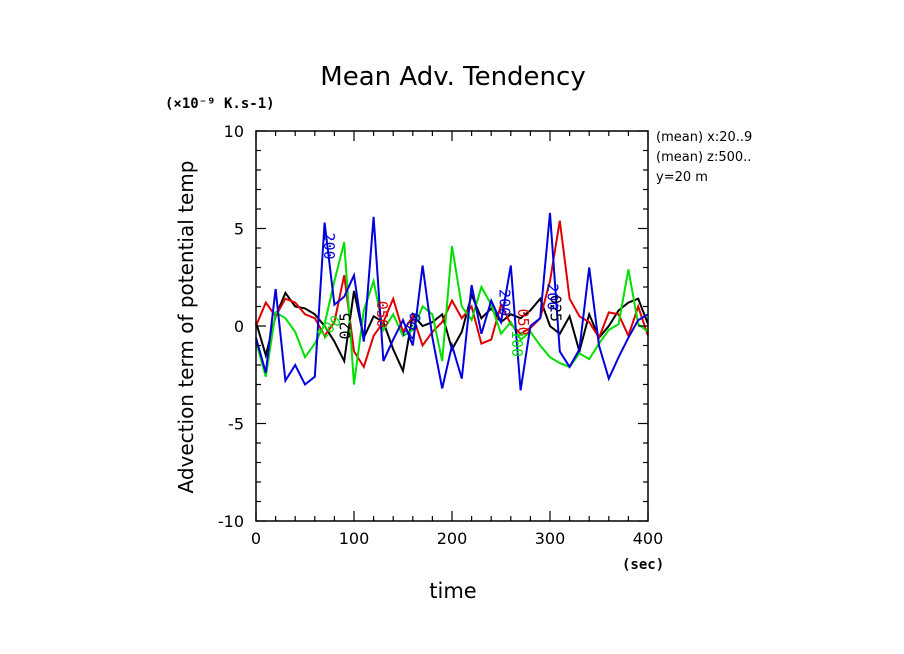  Describe the element at coordinates (329, 246) in the screenshot. I see `series-inline-label-6: 200` at that location.